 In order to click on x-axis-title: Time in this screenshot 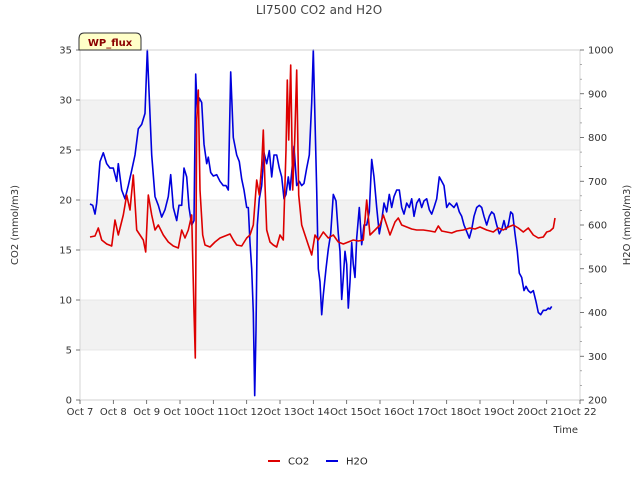, I will do `click(565, 430)`.